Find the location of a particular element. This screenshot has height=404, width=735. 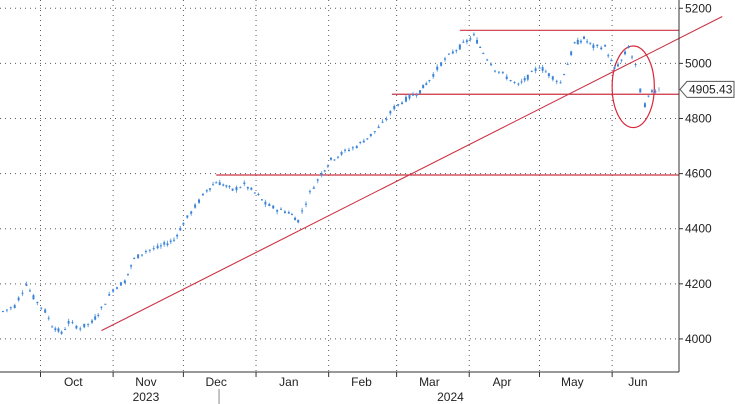

x-month-label: Dec is located at coordinates (216, 382).